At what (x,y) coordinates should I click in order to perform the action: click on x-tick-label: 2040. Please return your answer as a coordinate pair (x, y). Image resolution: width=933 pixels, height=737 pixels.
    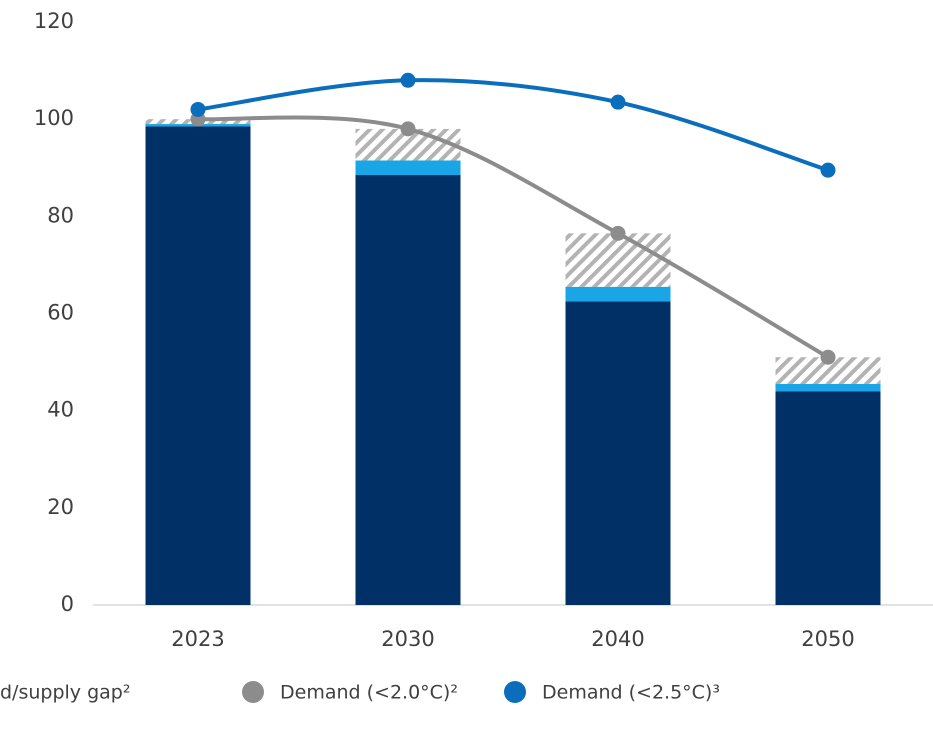
    Looking at the image, I should click on (617, 639).